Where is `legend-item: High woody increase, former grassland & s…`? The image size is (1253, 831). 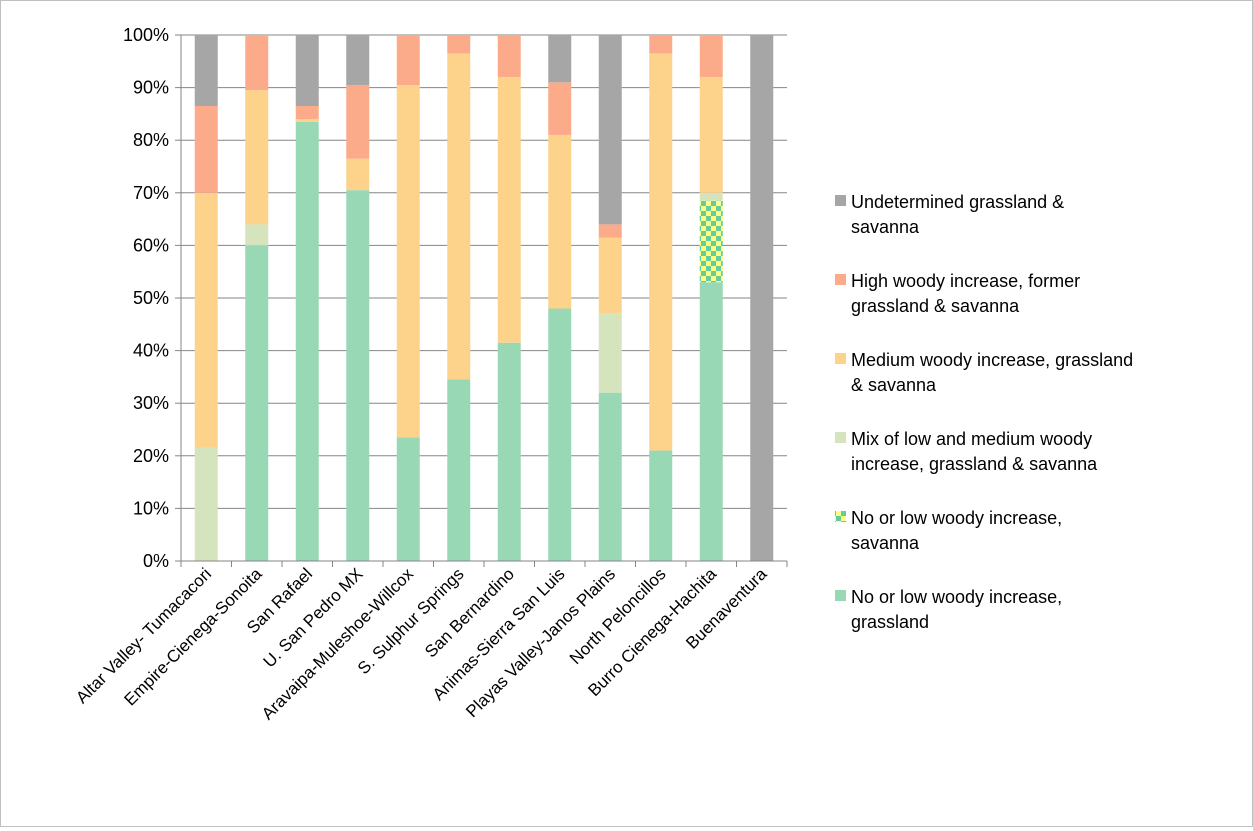
legend-item: High woody increase, former grassland & s… is located at coordinates (957, 293).